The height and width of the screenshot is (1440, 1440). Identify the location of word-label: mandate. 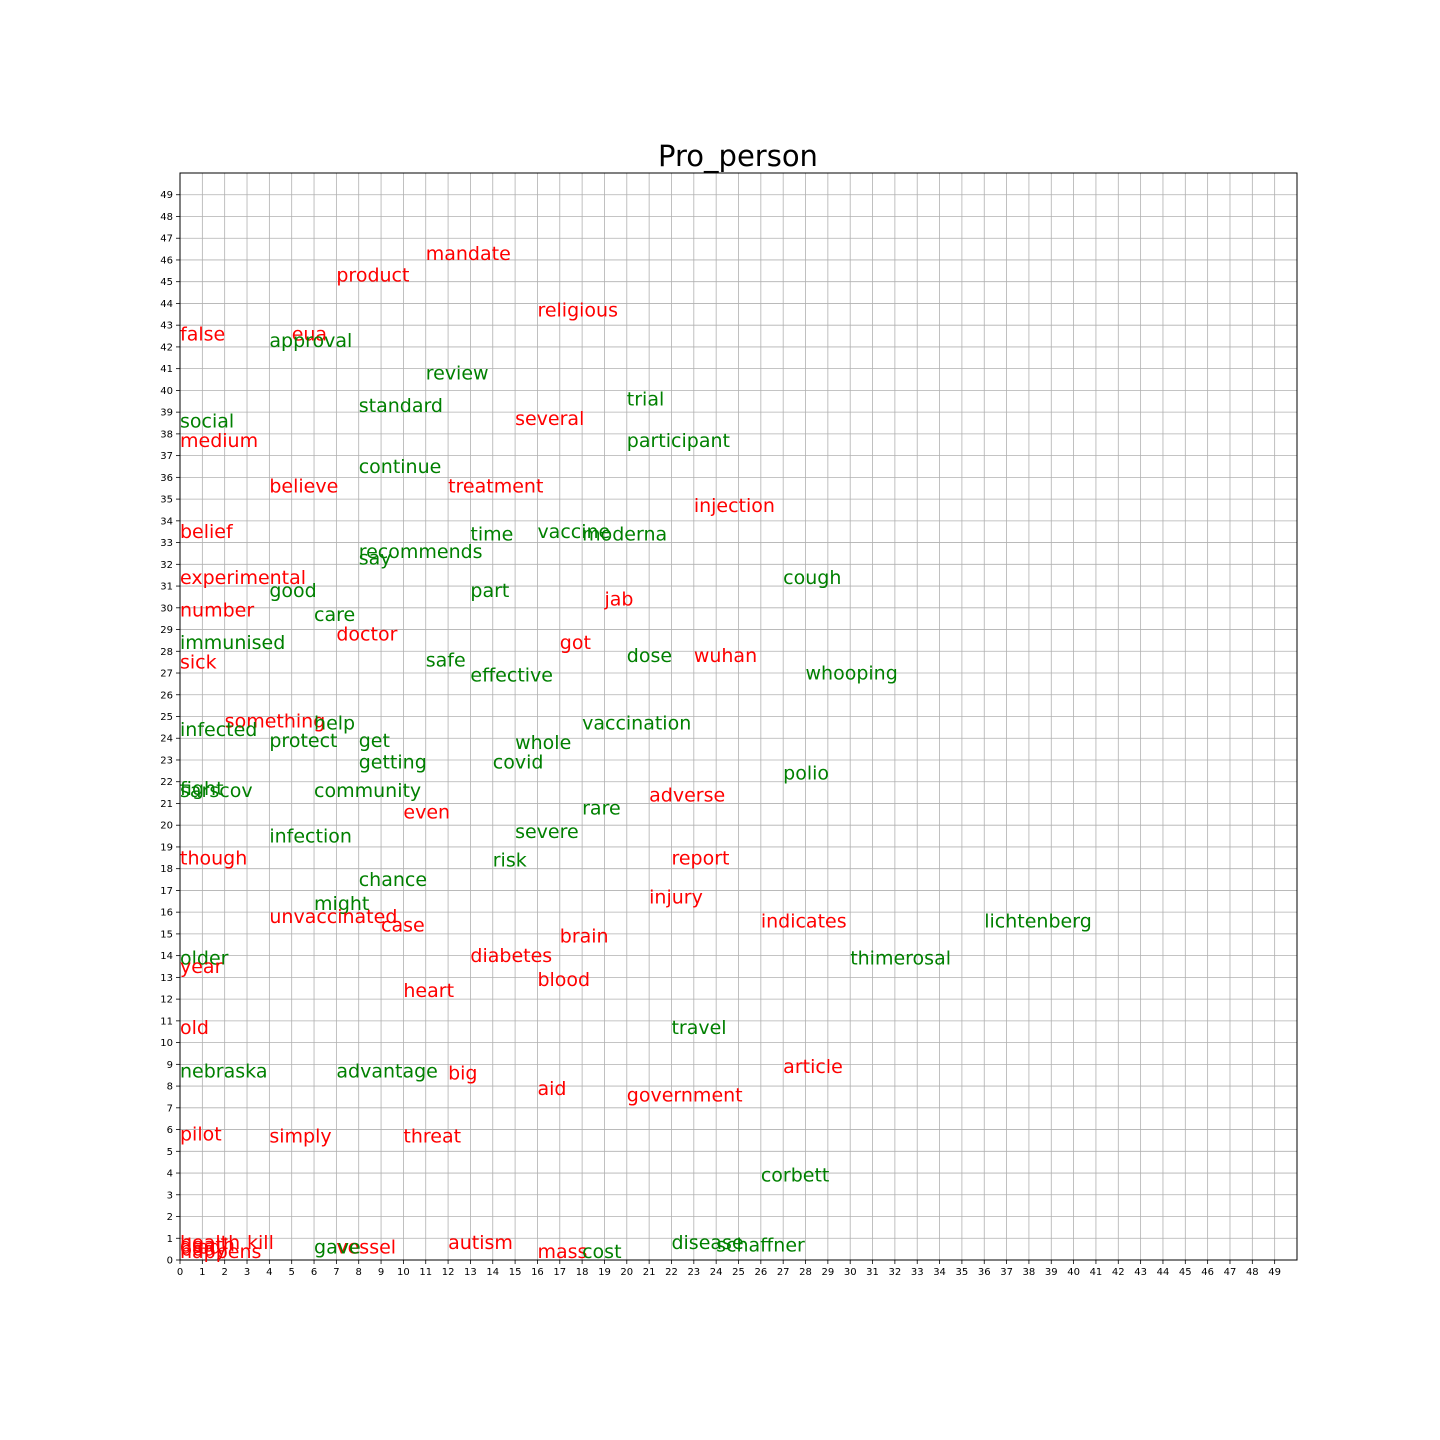
(468, 254).